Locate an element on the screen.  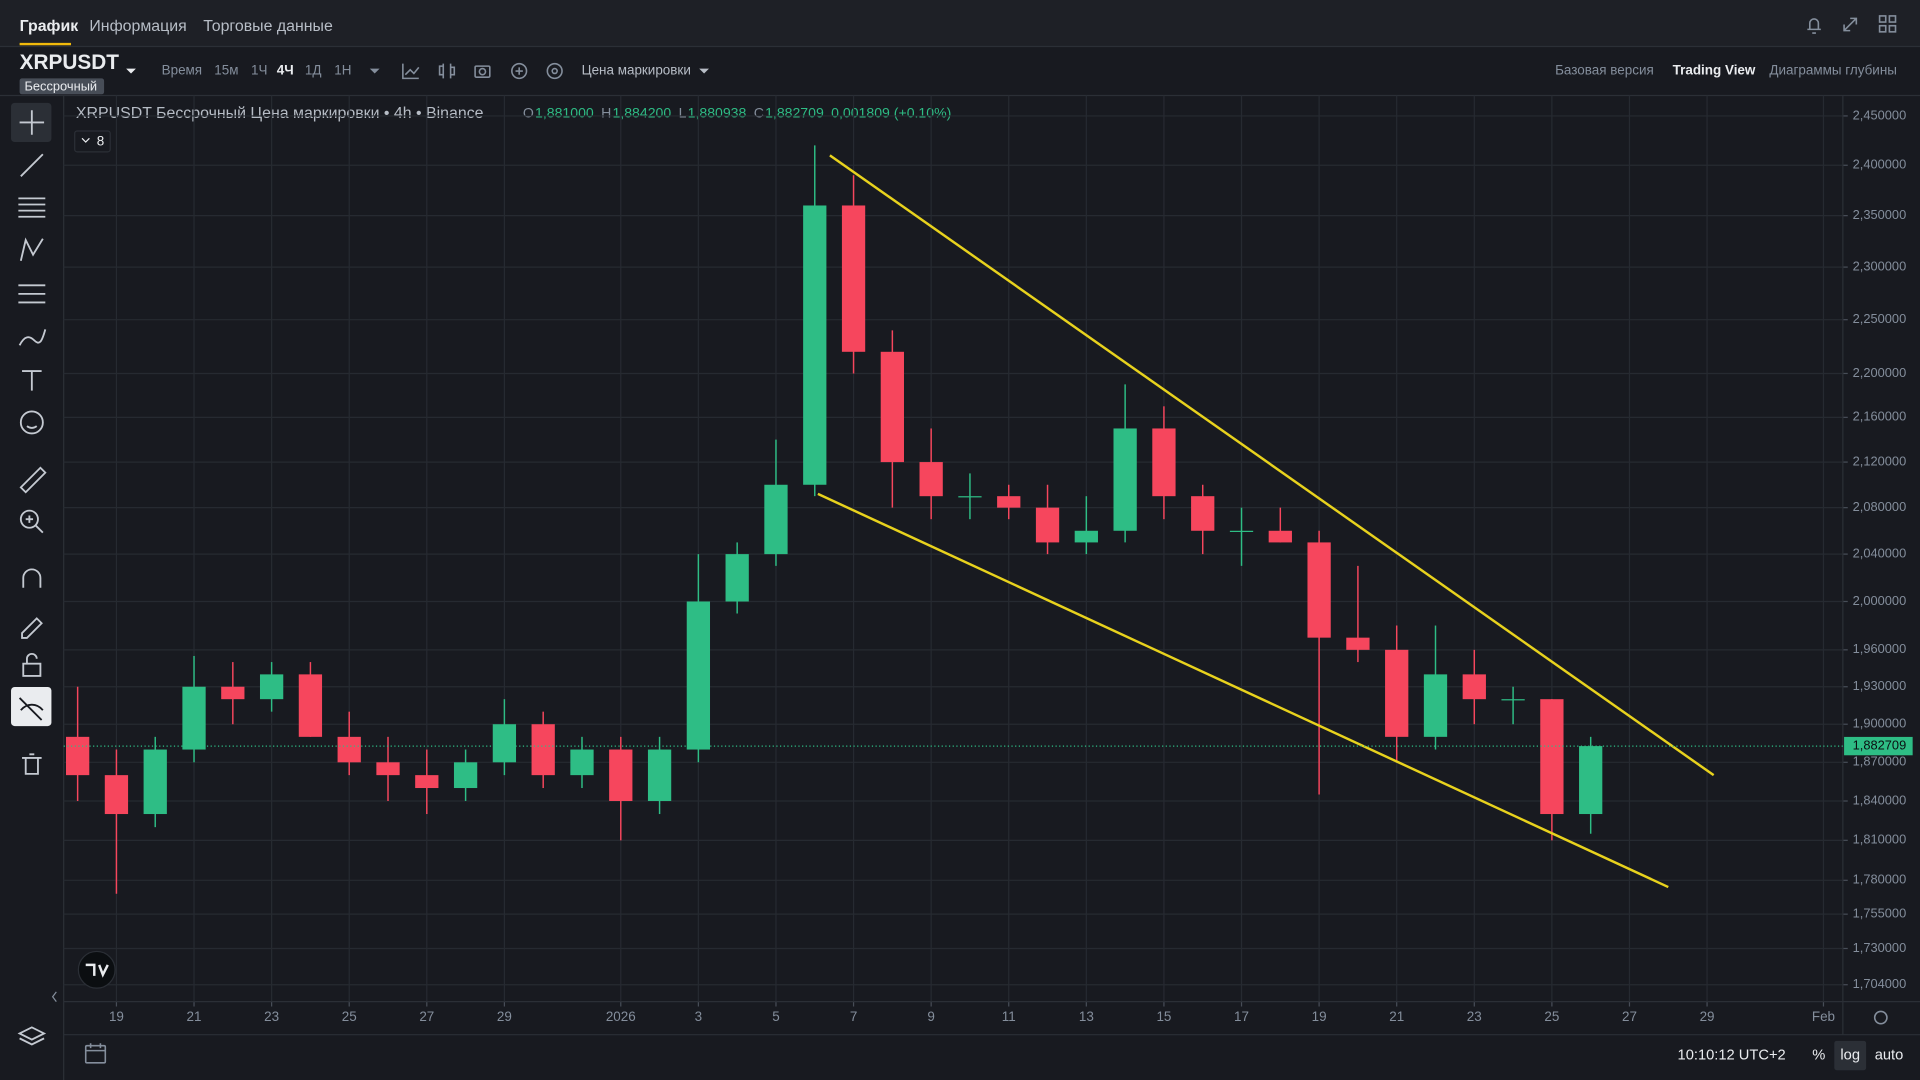
lock-draw-tool is located at coordinates (32, 628).